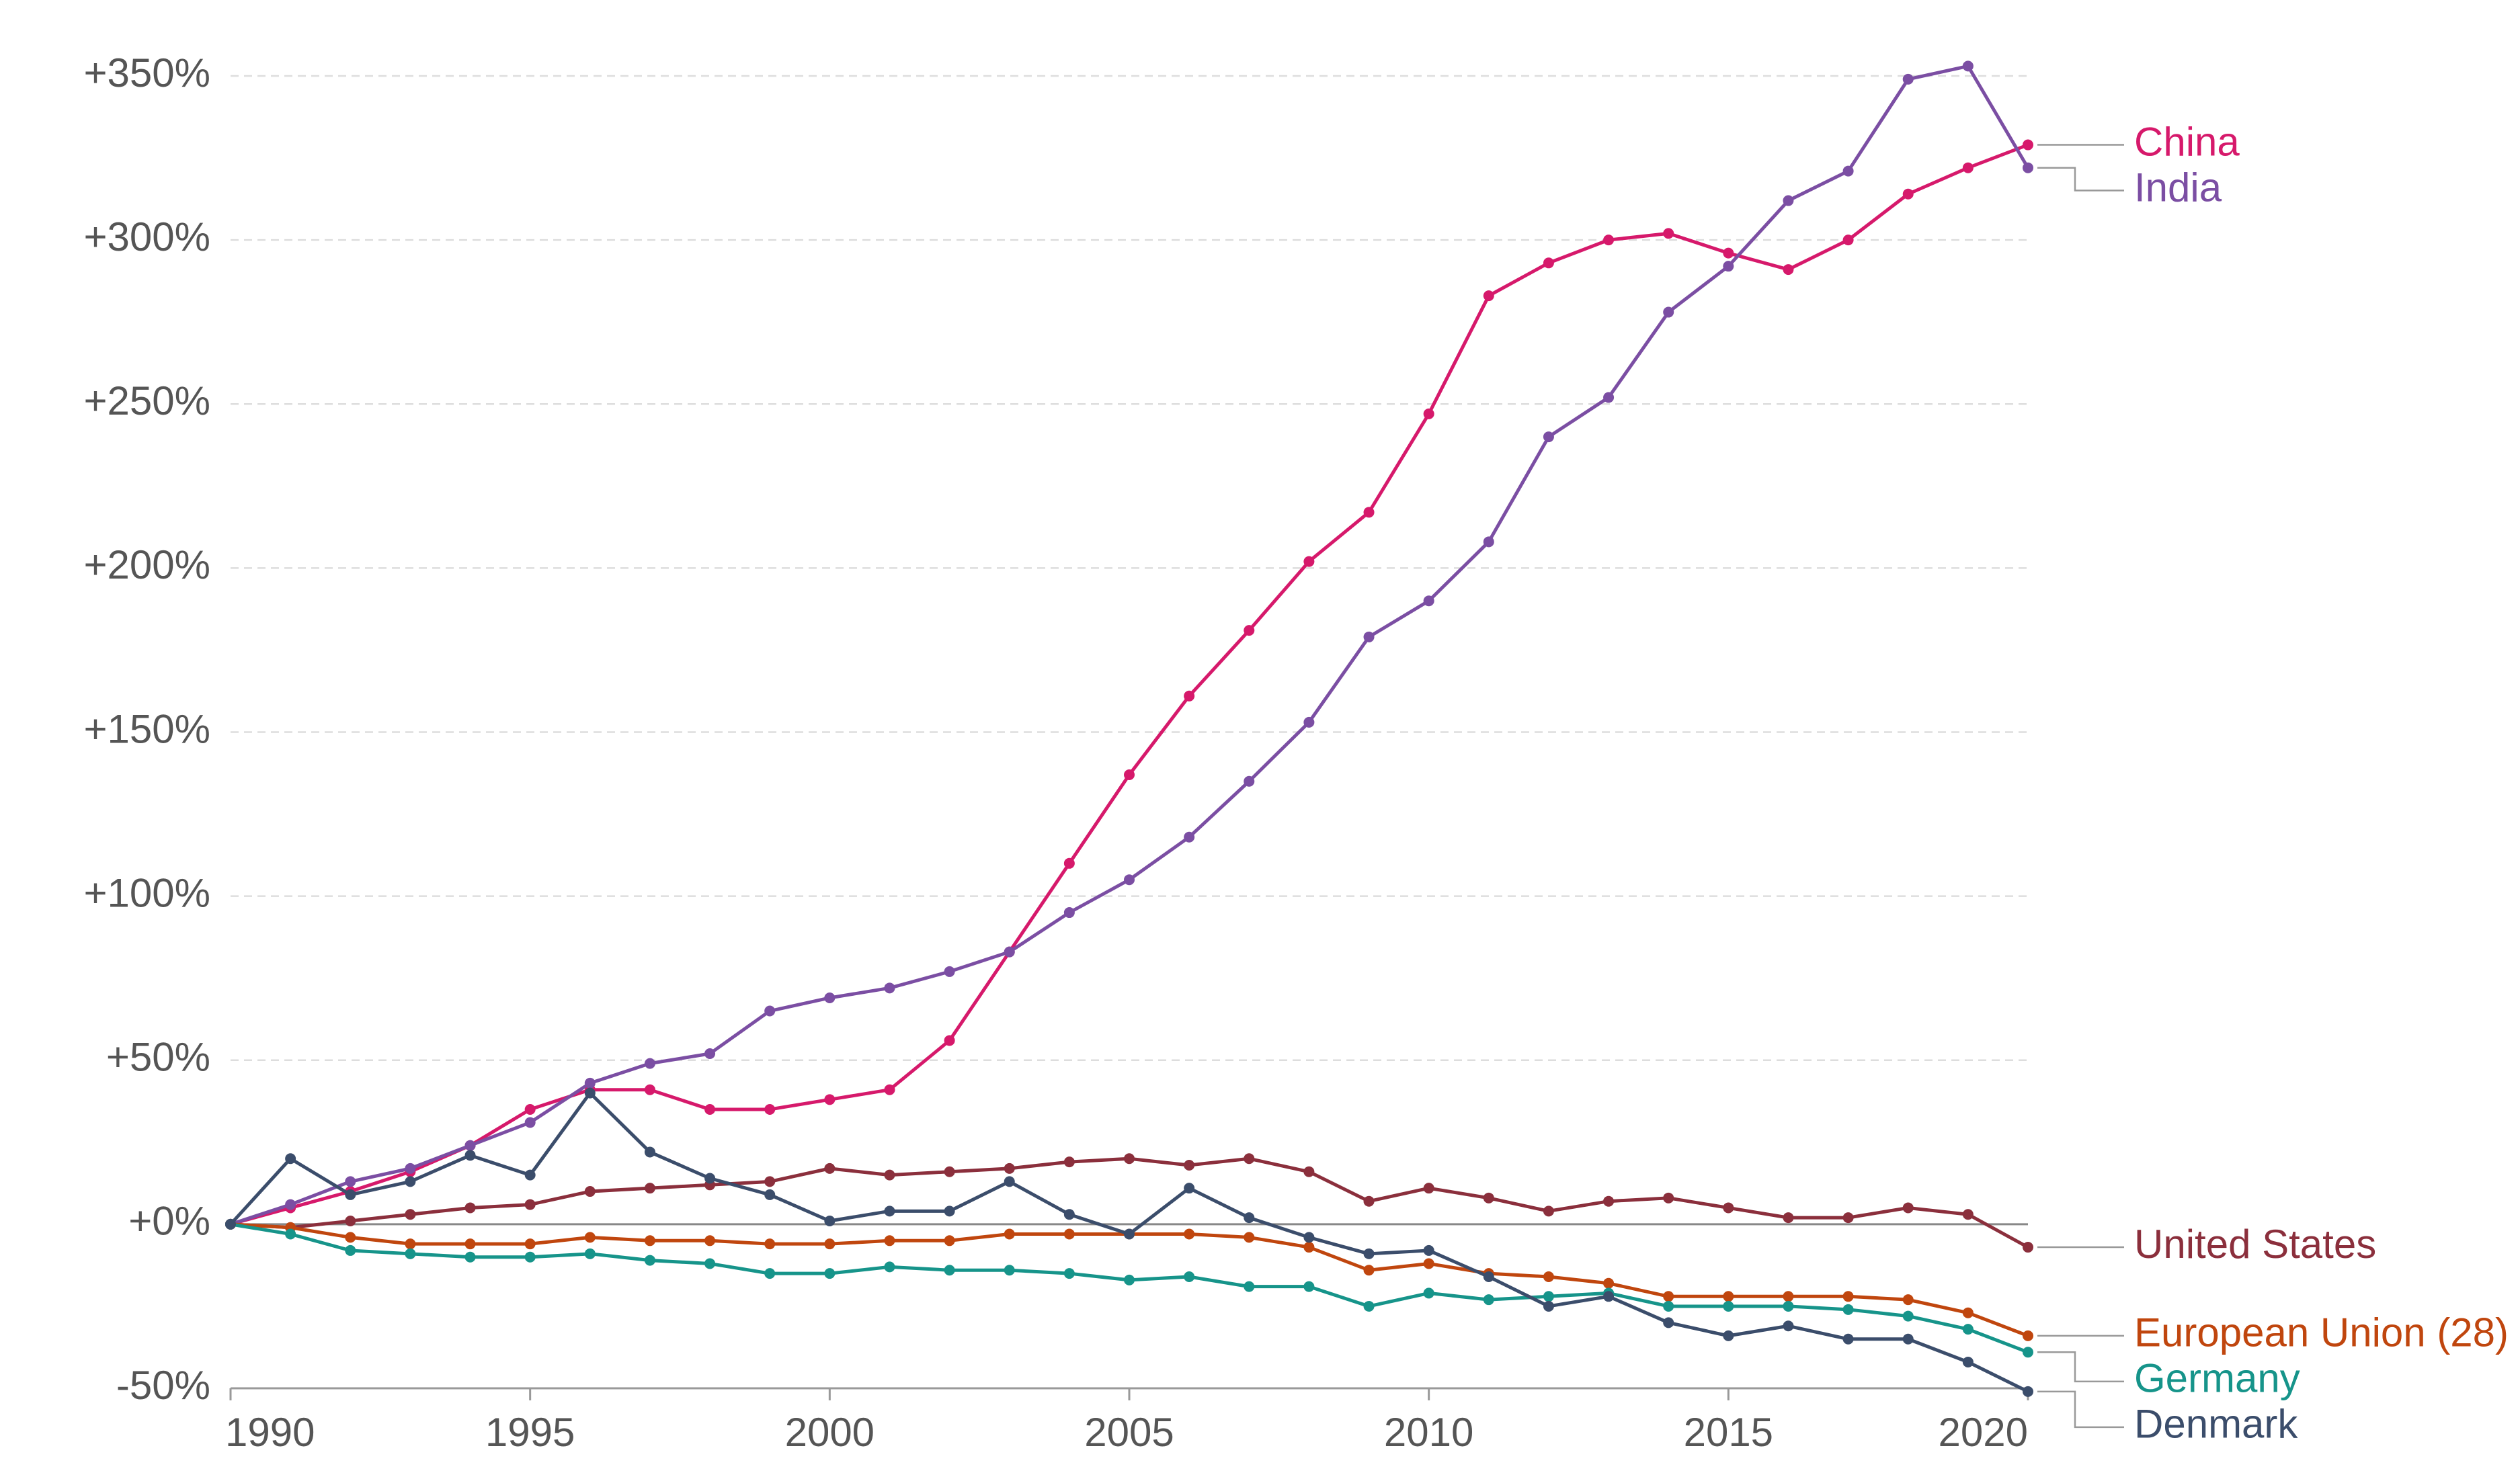 This screenshot has height=1479, width=2520. Describe the element at coordinates (147, 72) in the screenshot. I see `y-tick-label: +350%` at that location.